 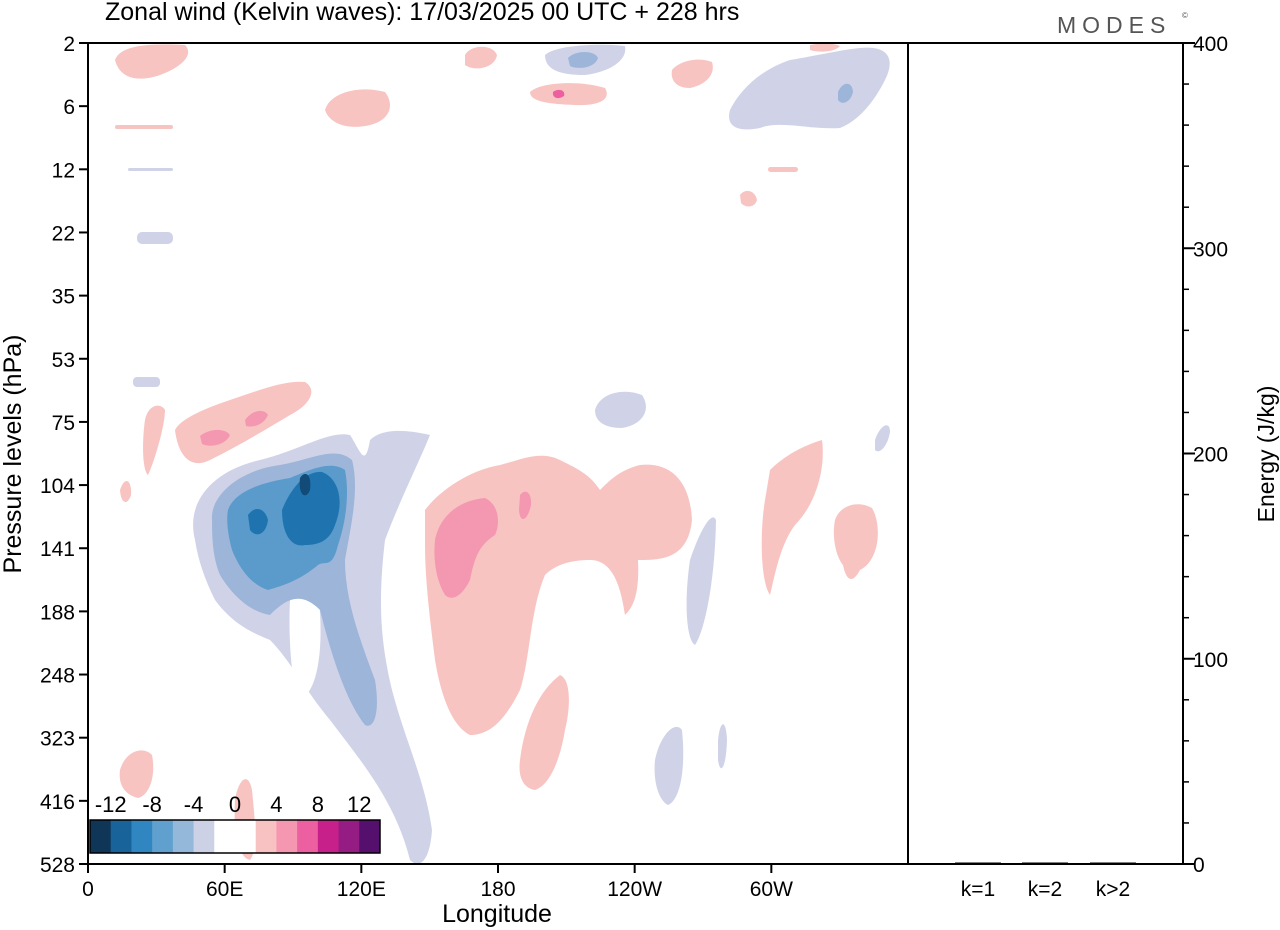 I want to click on longitude-tick-label: 180, so click(x=497, y=889).